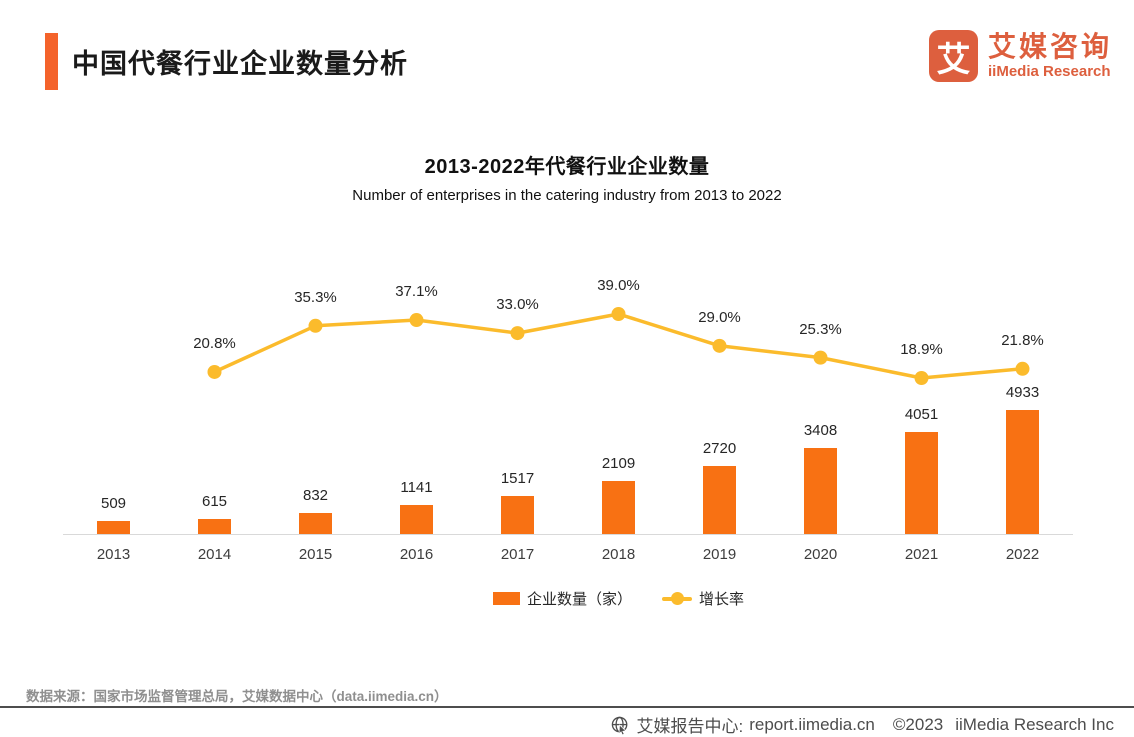 This screenshot has height=737, width=1134. Describe the element at coordinates (690, 726) in the screenshot. I see `report-center-label: 艾媒报告中心:` at that location.